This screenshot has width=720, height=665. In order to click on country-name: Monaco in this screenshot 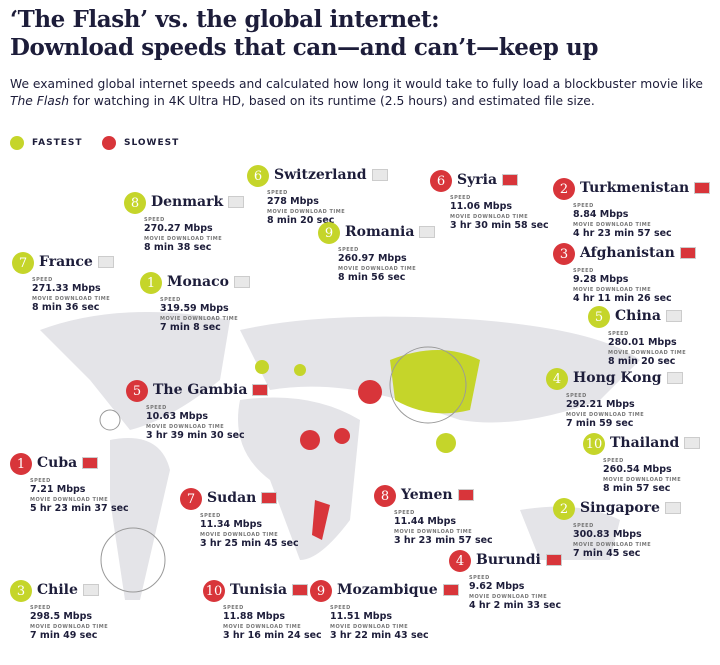, I will do `click(208, 282)`.